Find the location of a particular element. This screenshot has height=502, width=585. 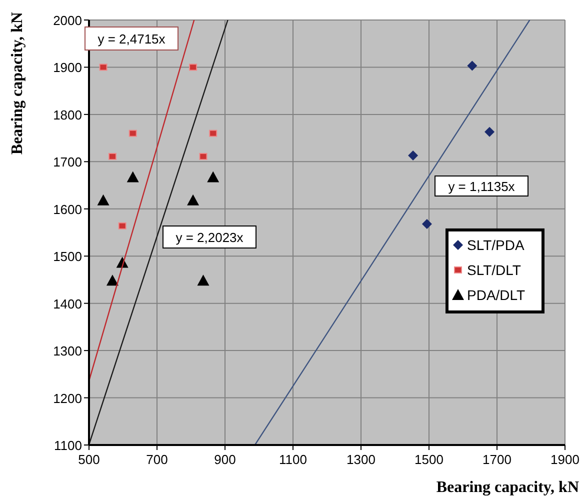

y-tick-label: 1100 is located at coordinates (68, 445).